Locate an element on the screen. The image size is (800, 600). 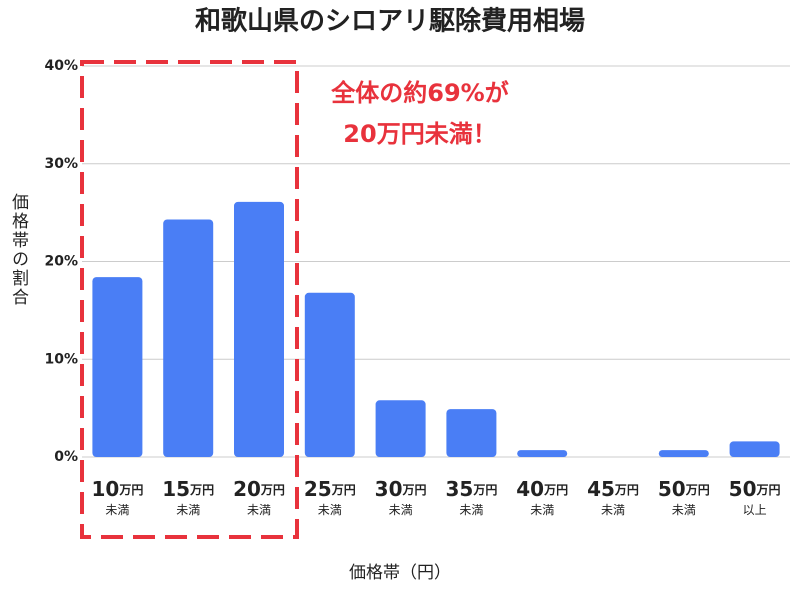
annotation: 全体の約69%が is located at coordinates (419, 93).